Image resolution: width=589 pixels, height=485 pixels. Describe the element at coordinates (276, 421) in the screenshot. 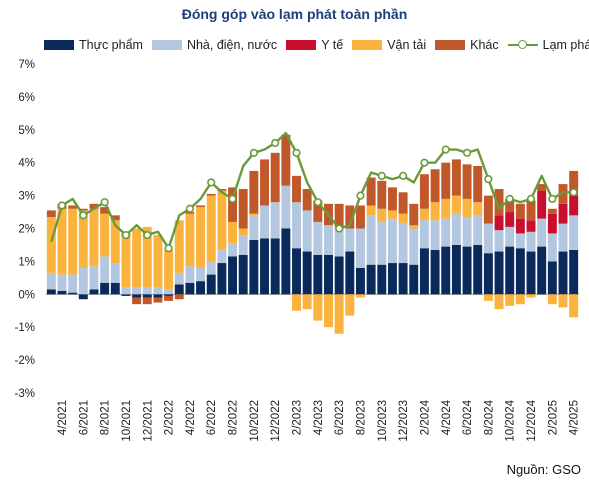

I see `x-tick-label: 12/2022` at that location.